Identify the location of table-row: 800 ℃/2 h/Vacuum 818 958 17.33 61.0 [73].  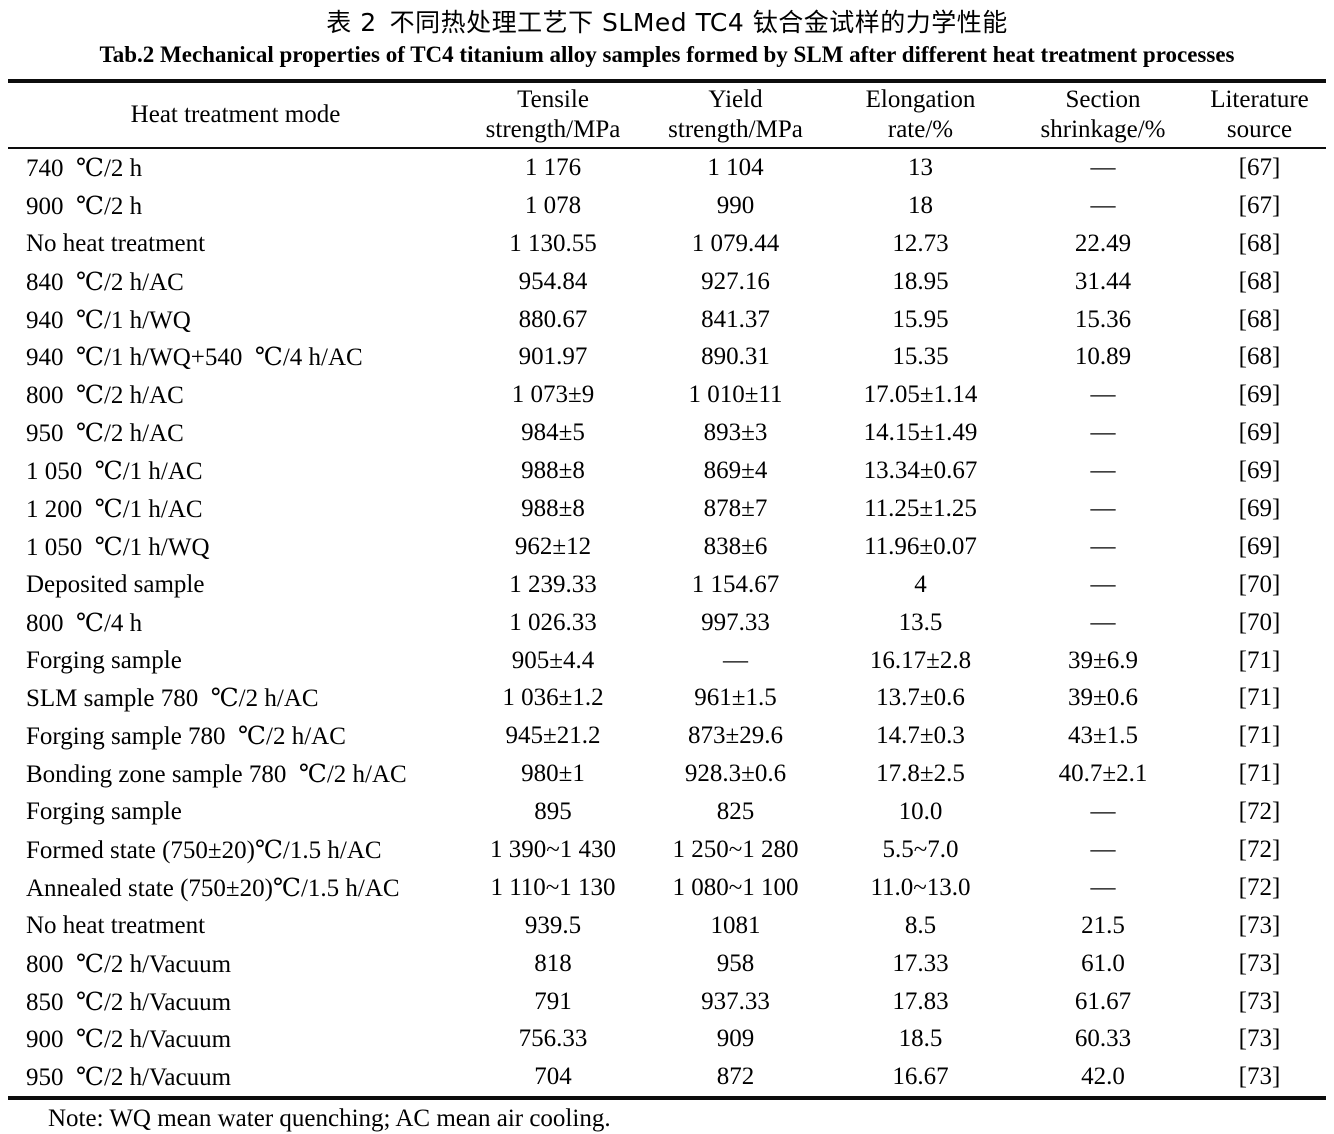
(667, 964).